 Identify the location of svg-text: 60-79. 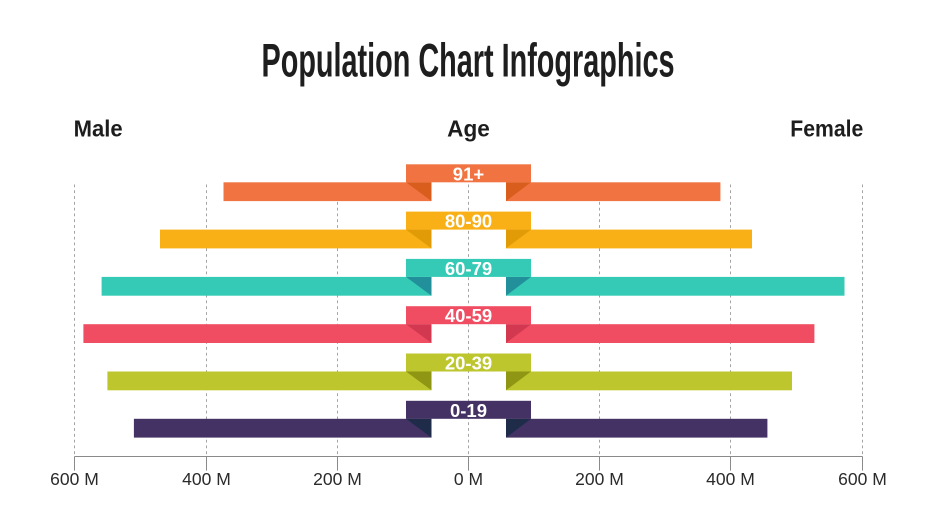
(468, 268).